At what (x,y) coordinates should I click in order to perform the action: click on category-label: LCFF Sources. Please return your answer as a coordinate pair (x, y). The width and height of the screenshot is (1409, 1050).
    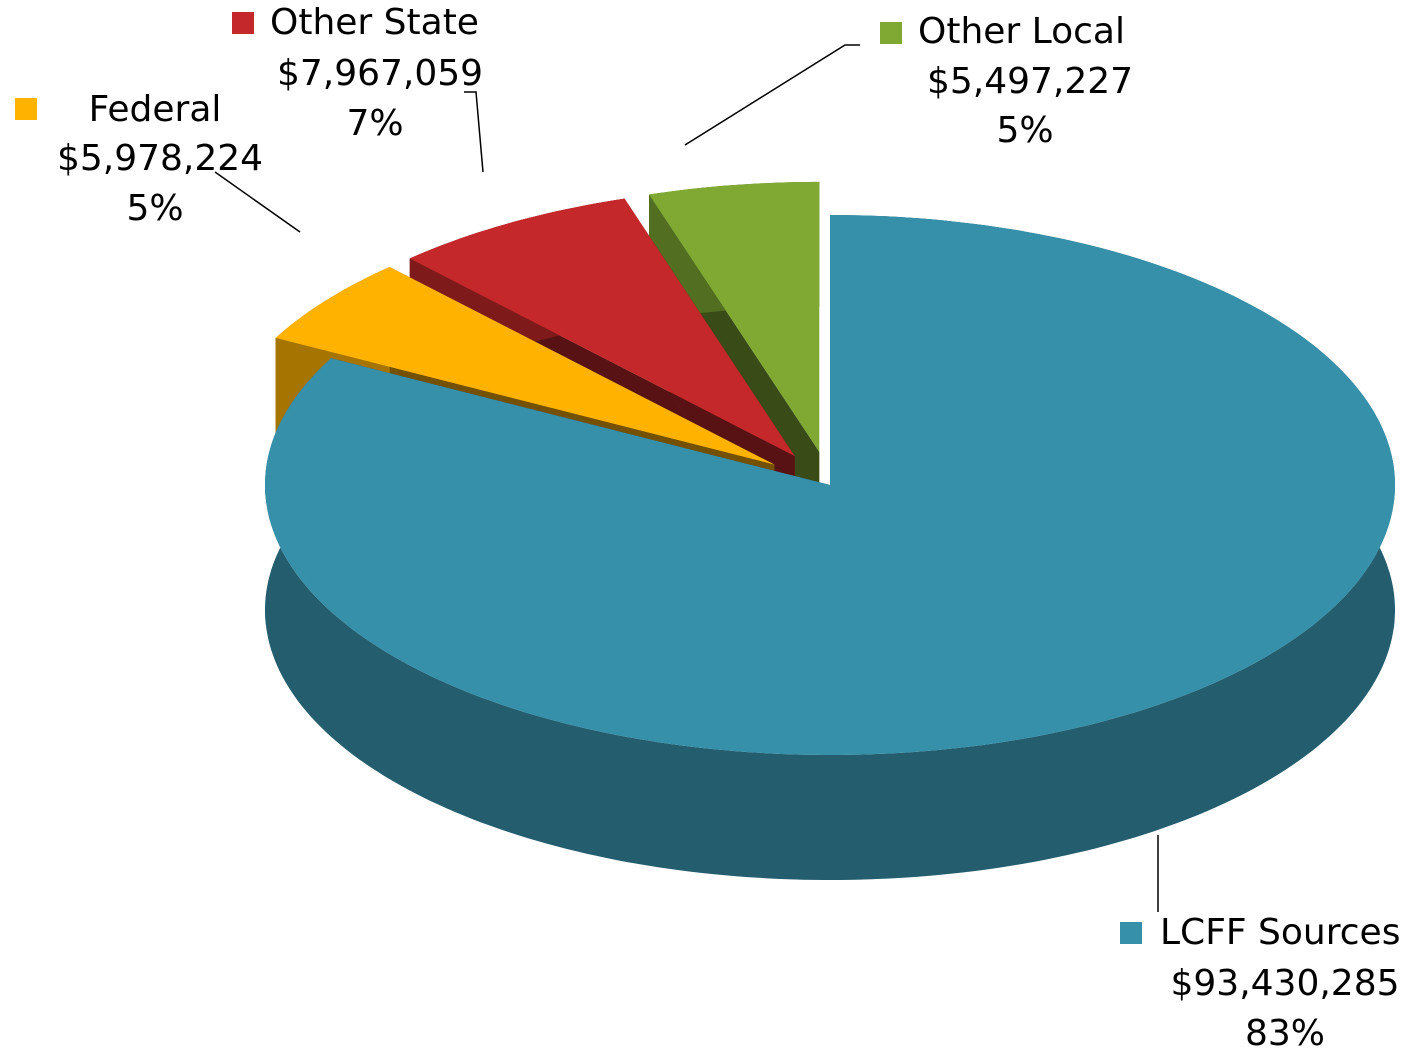
    Looking at the image, I should click on (1280, 932).